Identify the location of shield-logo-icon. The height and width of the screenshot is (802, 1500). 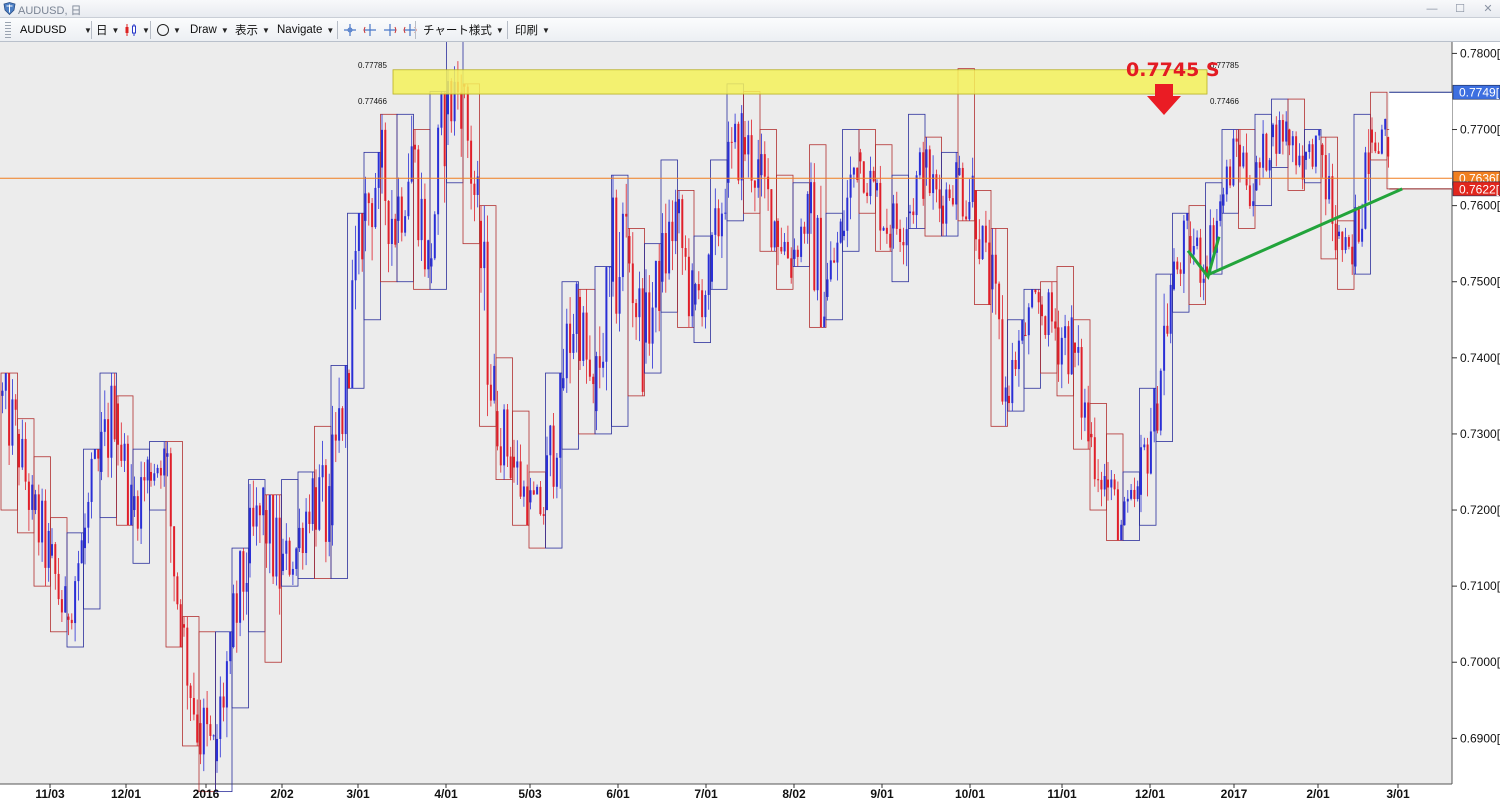
(9, 8).